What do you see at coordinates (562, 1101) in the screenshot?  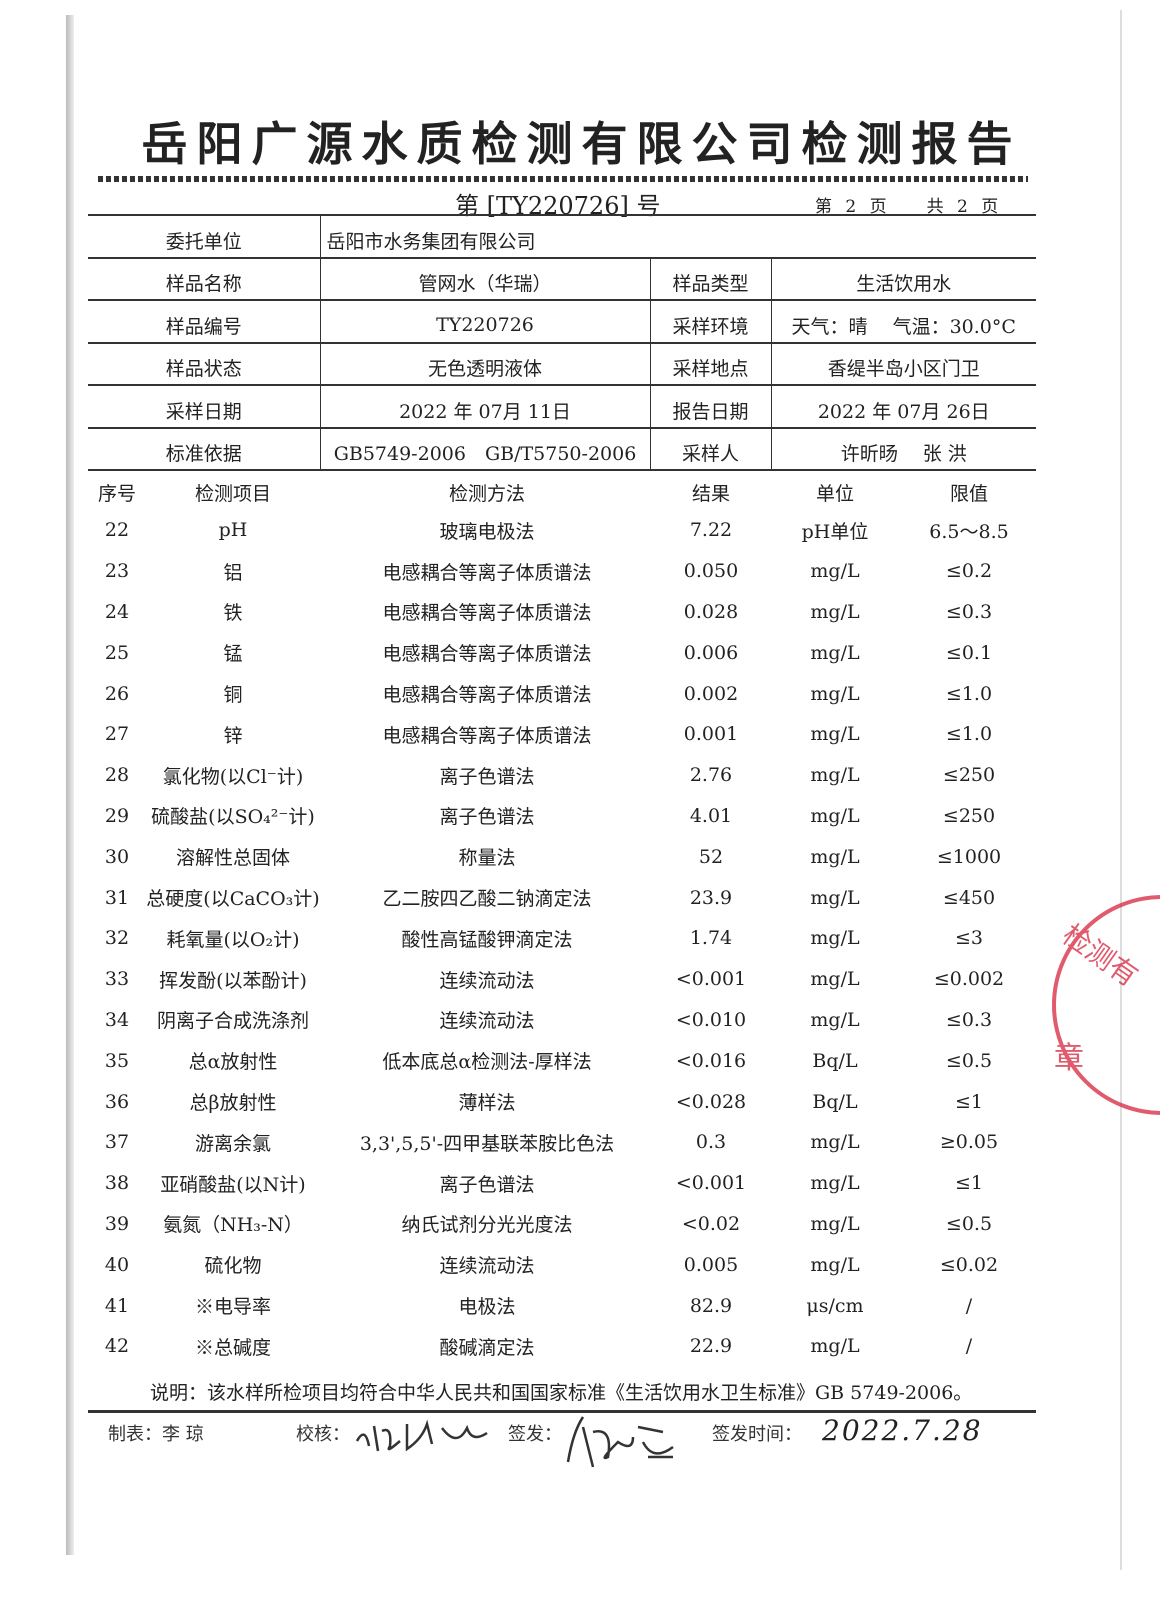 I see `result-row: 36 总β放射性 薄样法 <0.028 Bq/L ≤1` at bounding box center [562, 1101].